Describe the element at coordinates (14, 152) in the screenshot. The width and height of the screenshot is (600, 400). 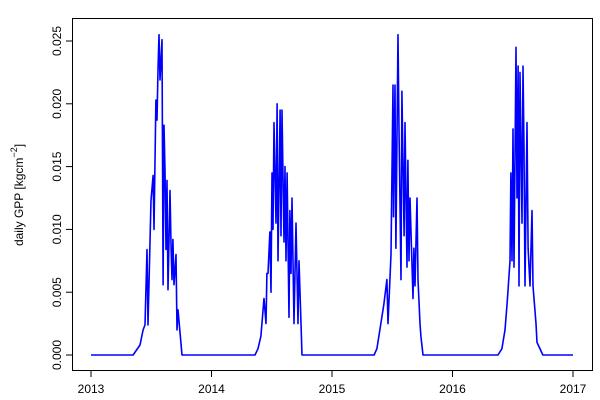
I see `y-axis-title-sup: −2` at that location.